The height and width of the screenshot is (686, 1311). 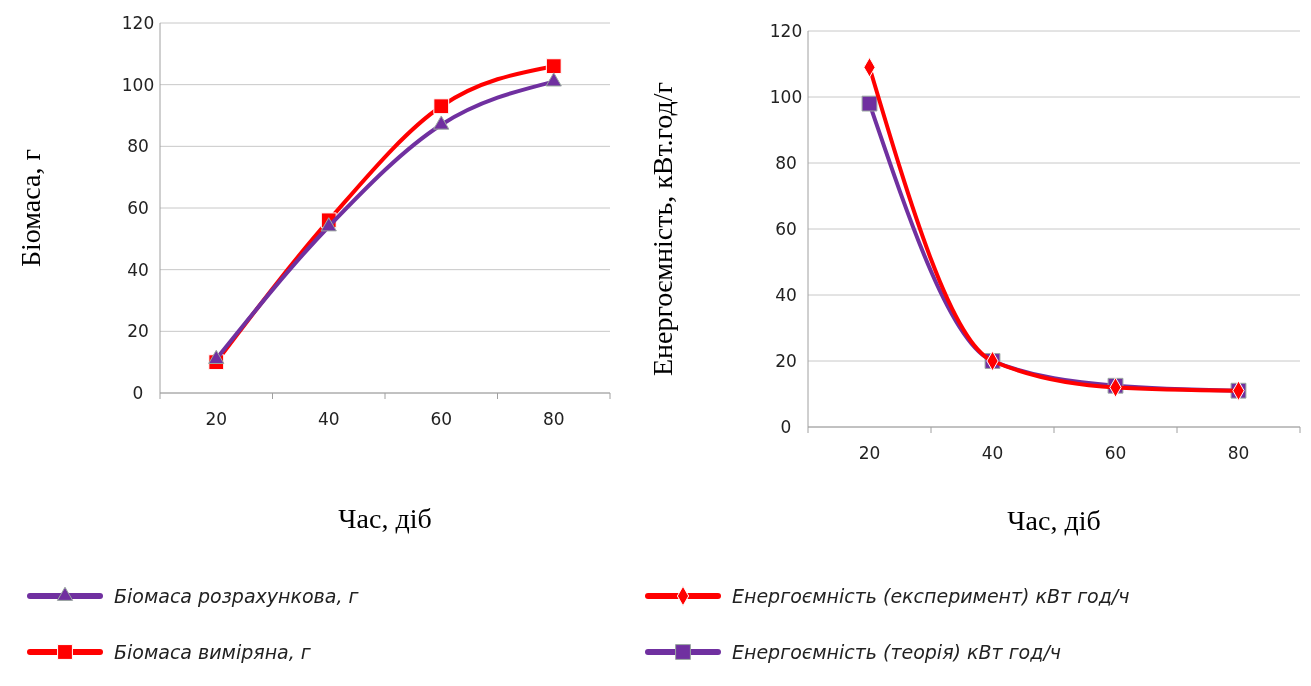 What do you see at coordinates (931, 595) in the screenshot?
I see `legend-label: Енергоємність (експеримент) кВт год/ч` at bounding box center [931, 595].